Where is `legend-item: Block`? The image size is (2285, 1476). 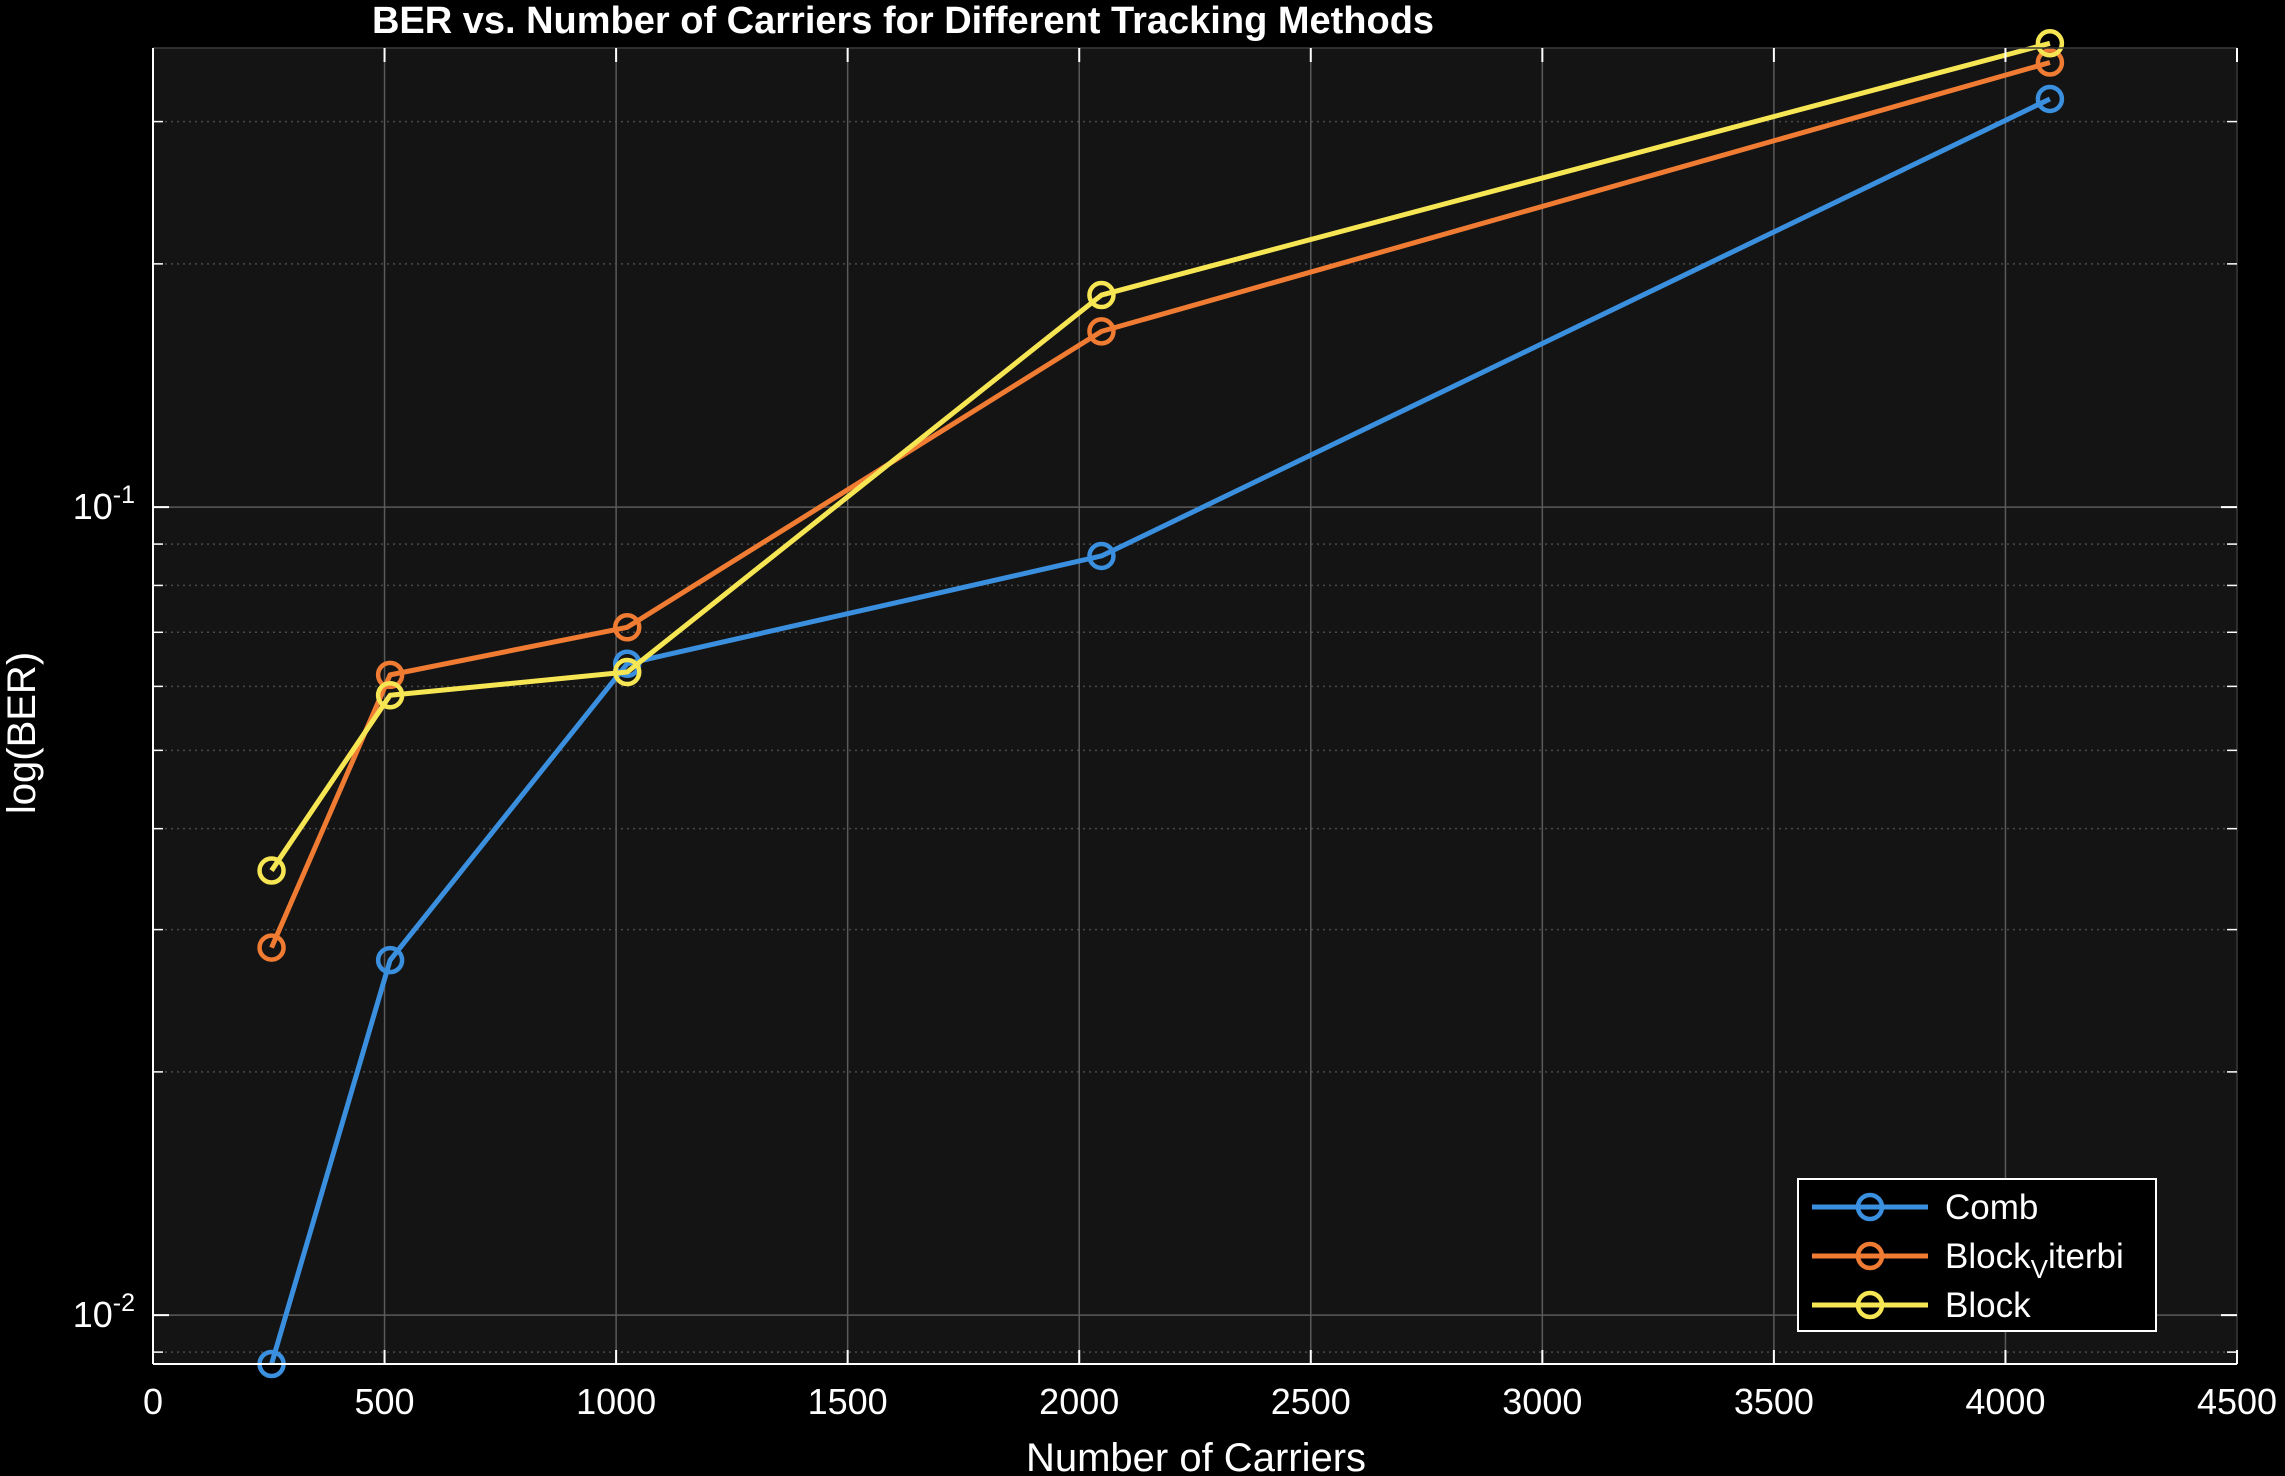 legend-item: Block is located at coordinates (1921, 1305).